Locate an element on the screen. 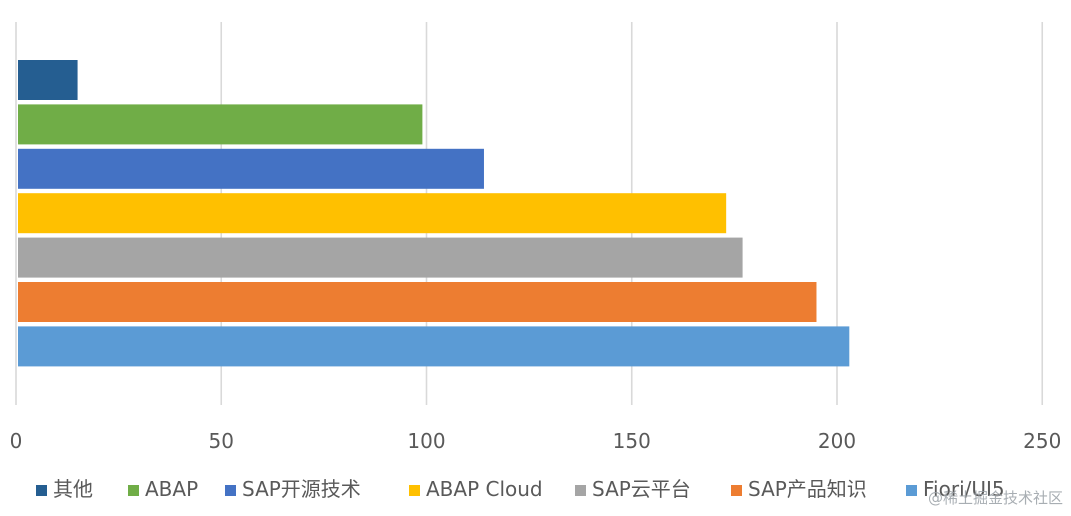  x-tick-label: 150 is located at coordinates (632, 441).